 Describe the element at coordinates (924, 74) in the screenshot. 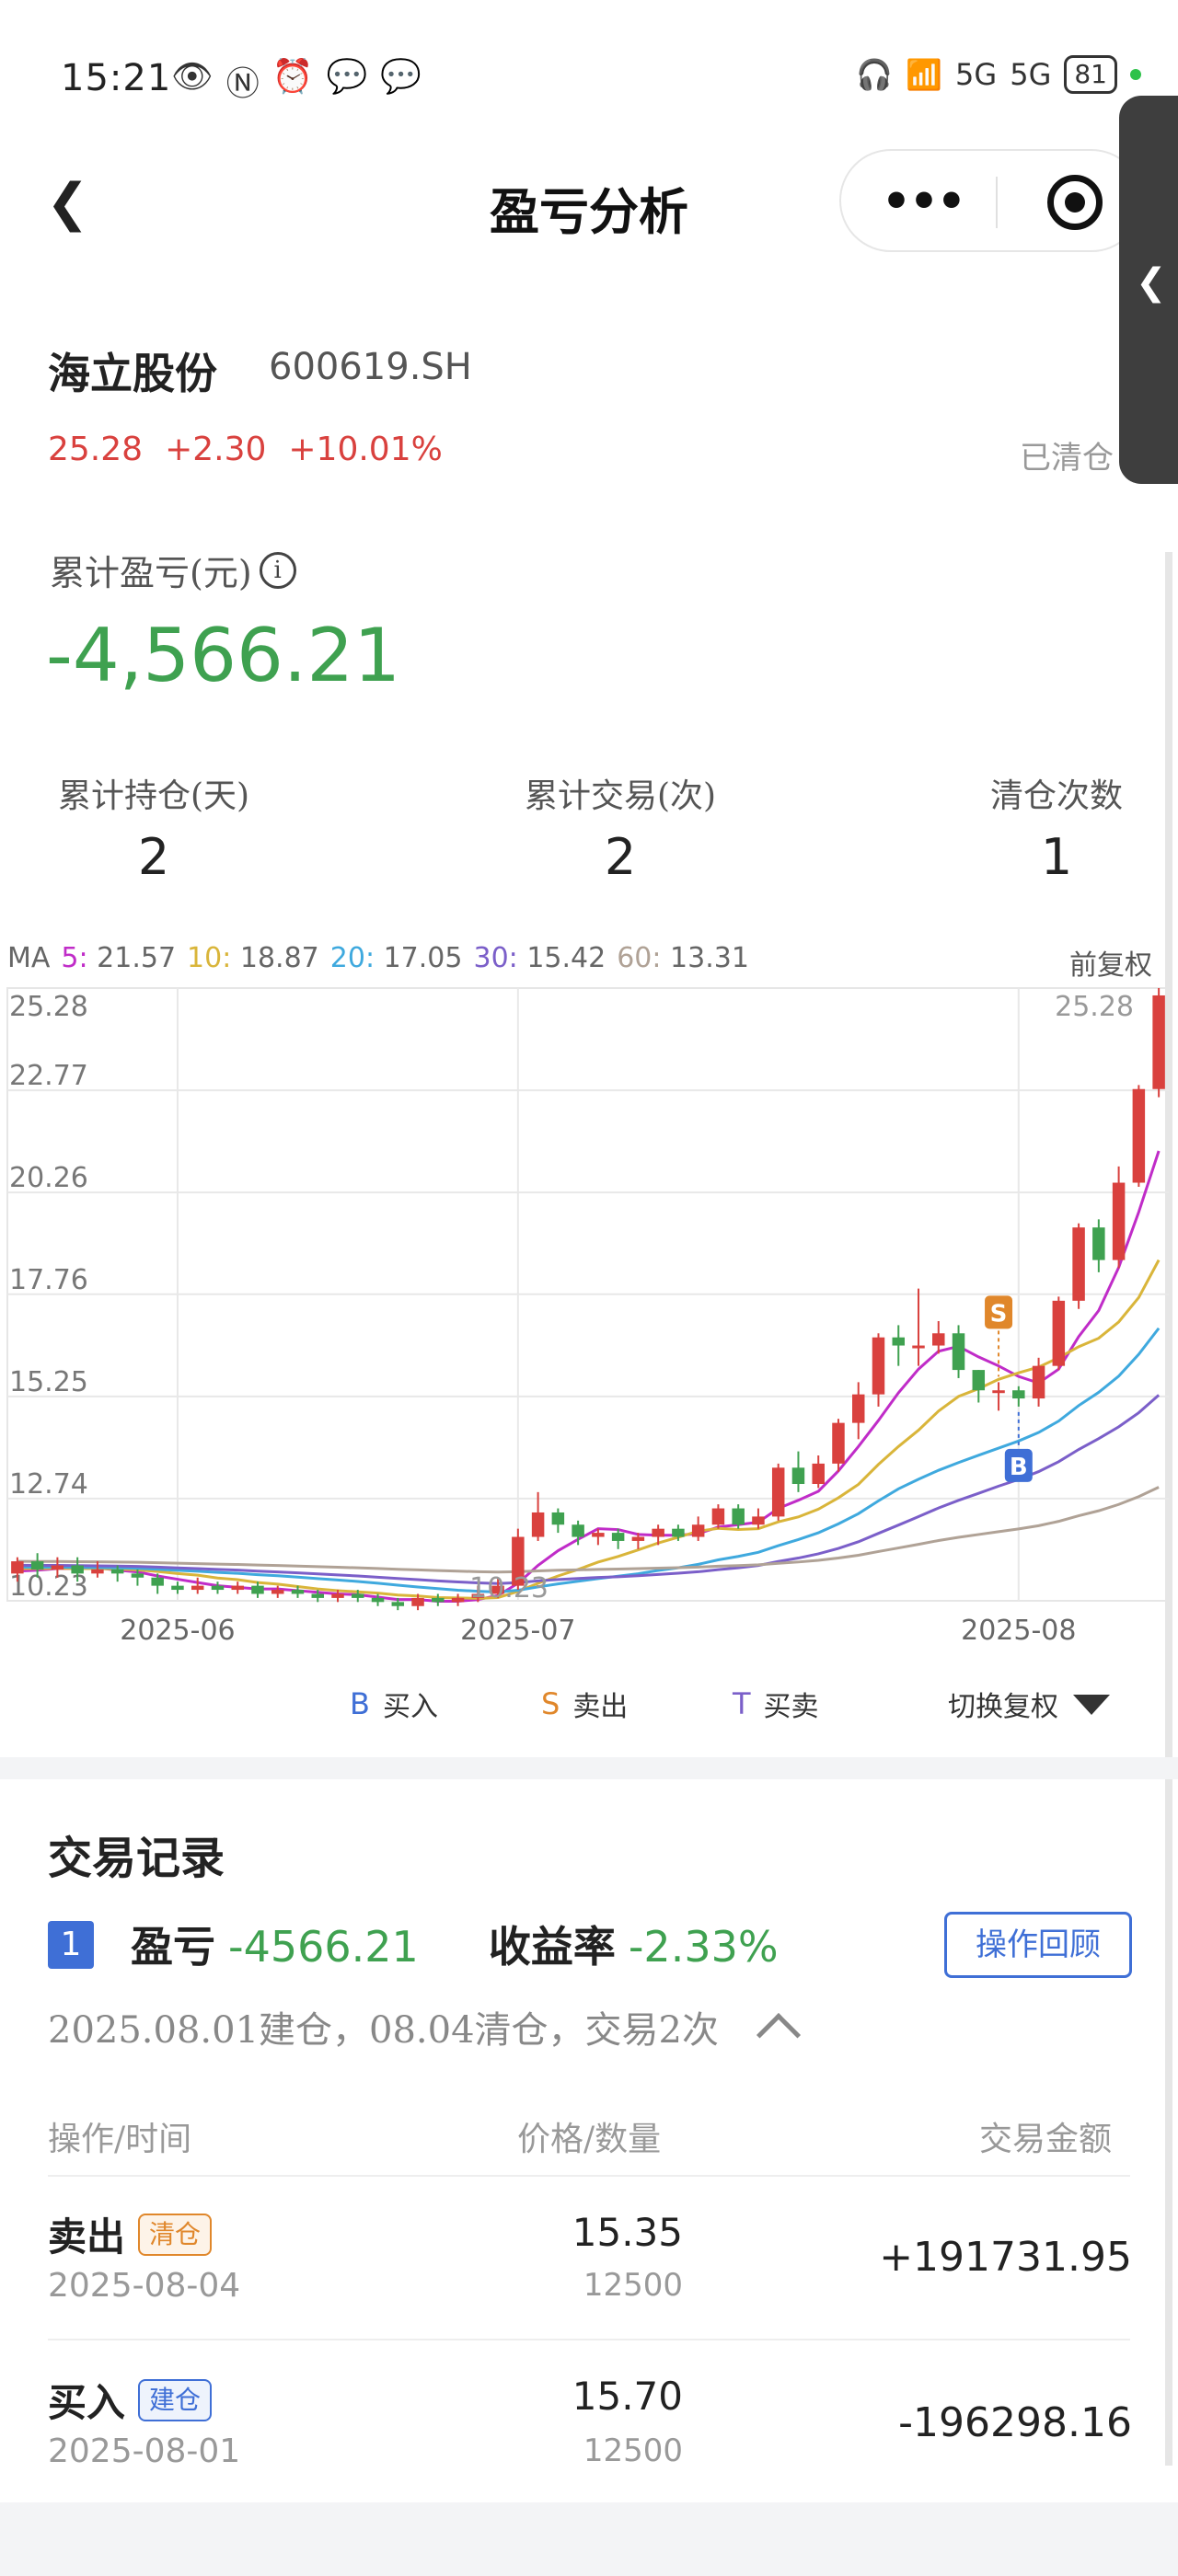

I see `wifi-icon: 📶` at that location.